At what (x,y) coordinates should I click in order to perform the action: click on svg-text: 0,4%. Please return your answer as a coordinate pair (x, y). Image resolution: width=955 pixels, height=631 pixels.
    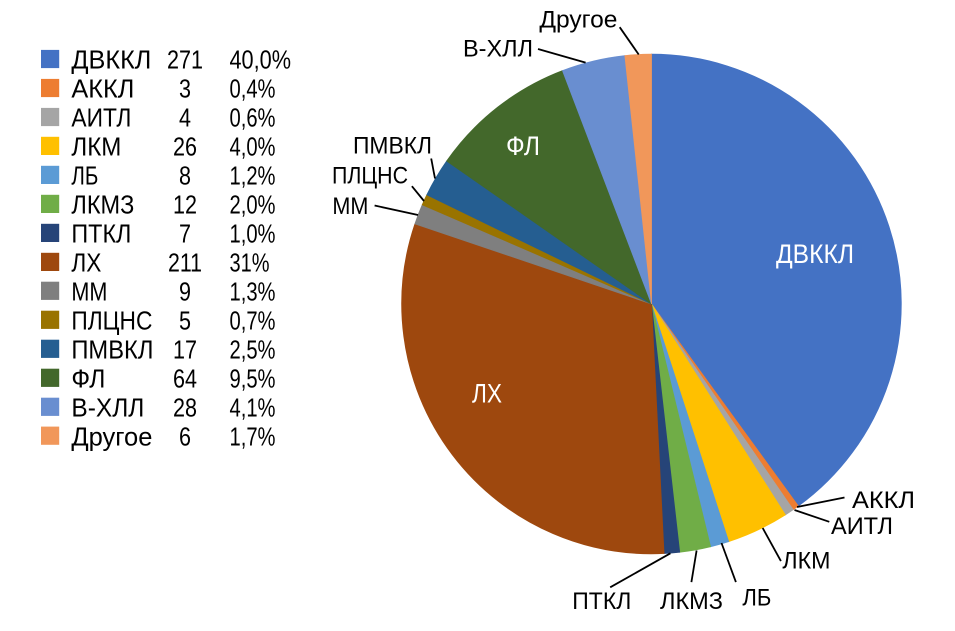
    Looking at the image, I should click on (253, 89).